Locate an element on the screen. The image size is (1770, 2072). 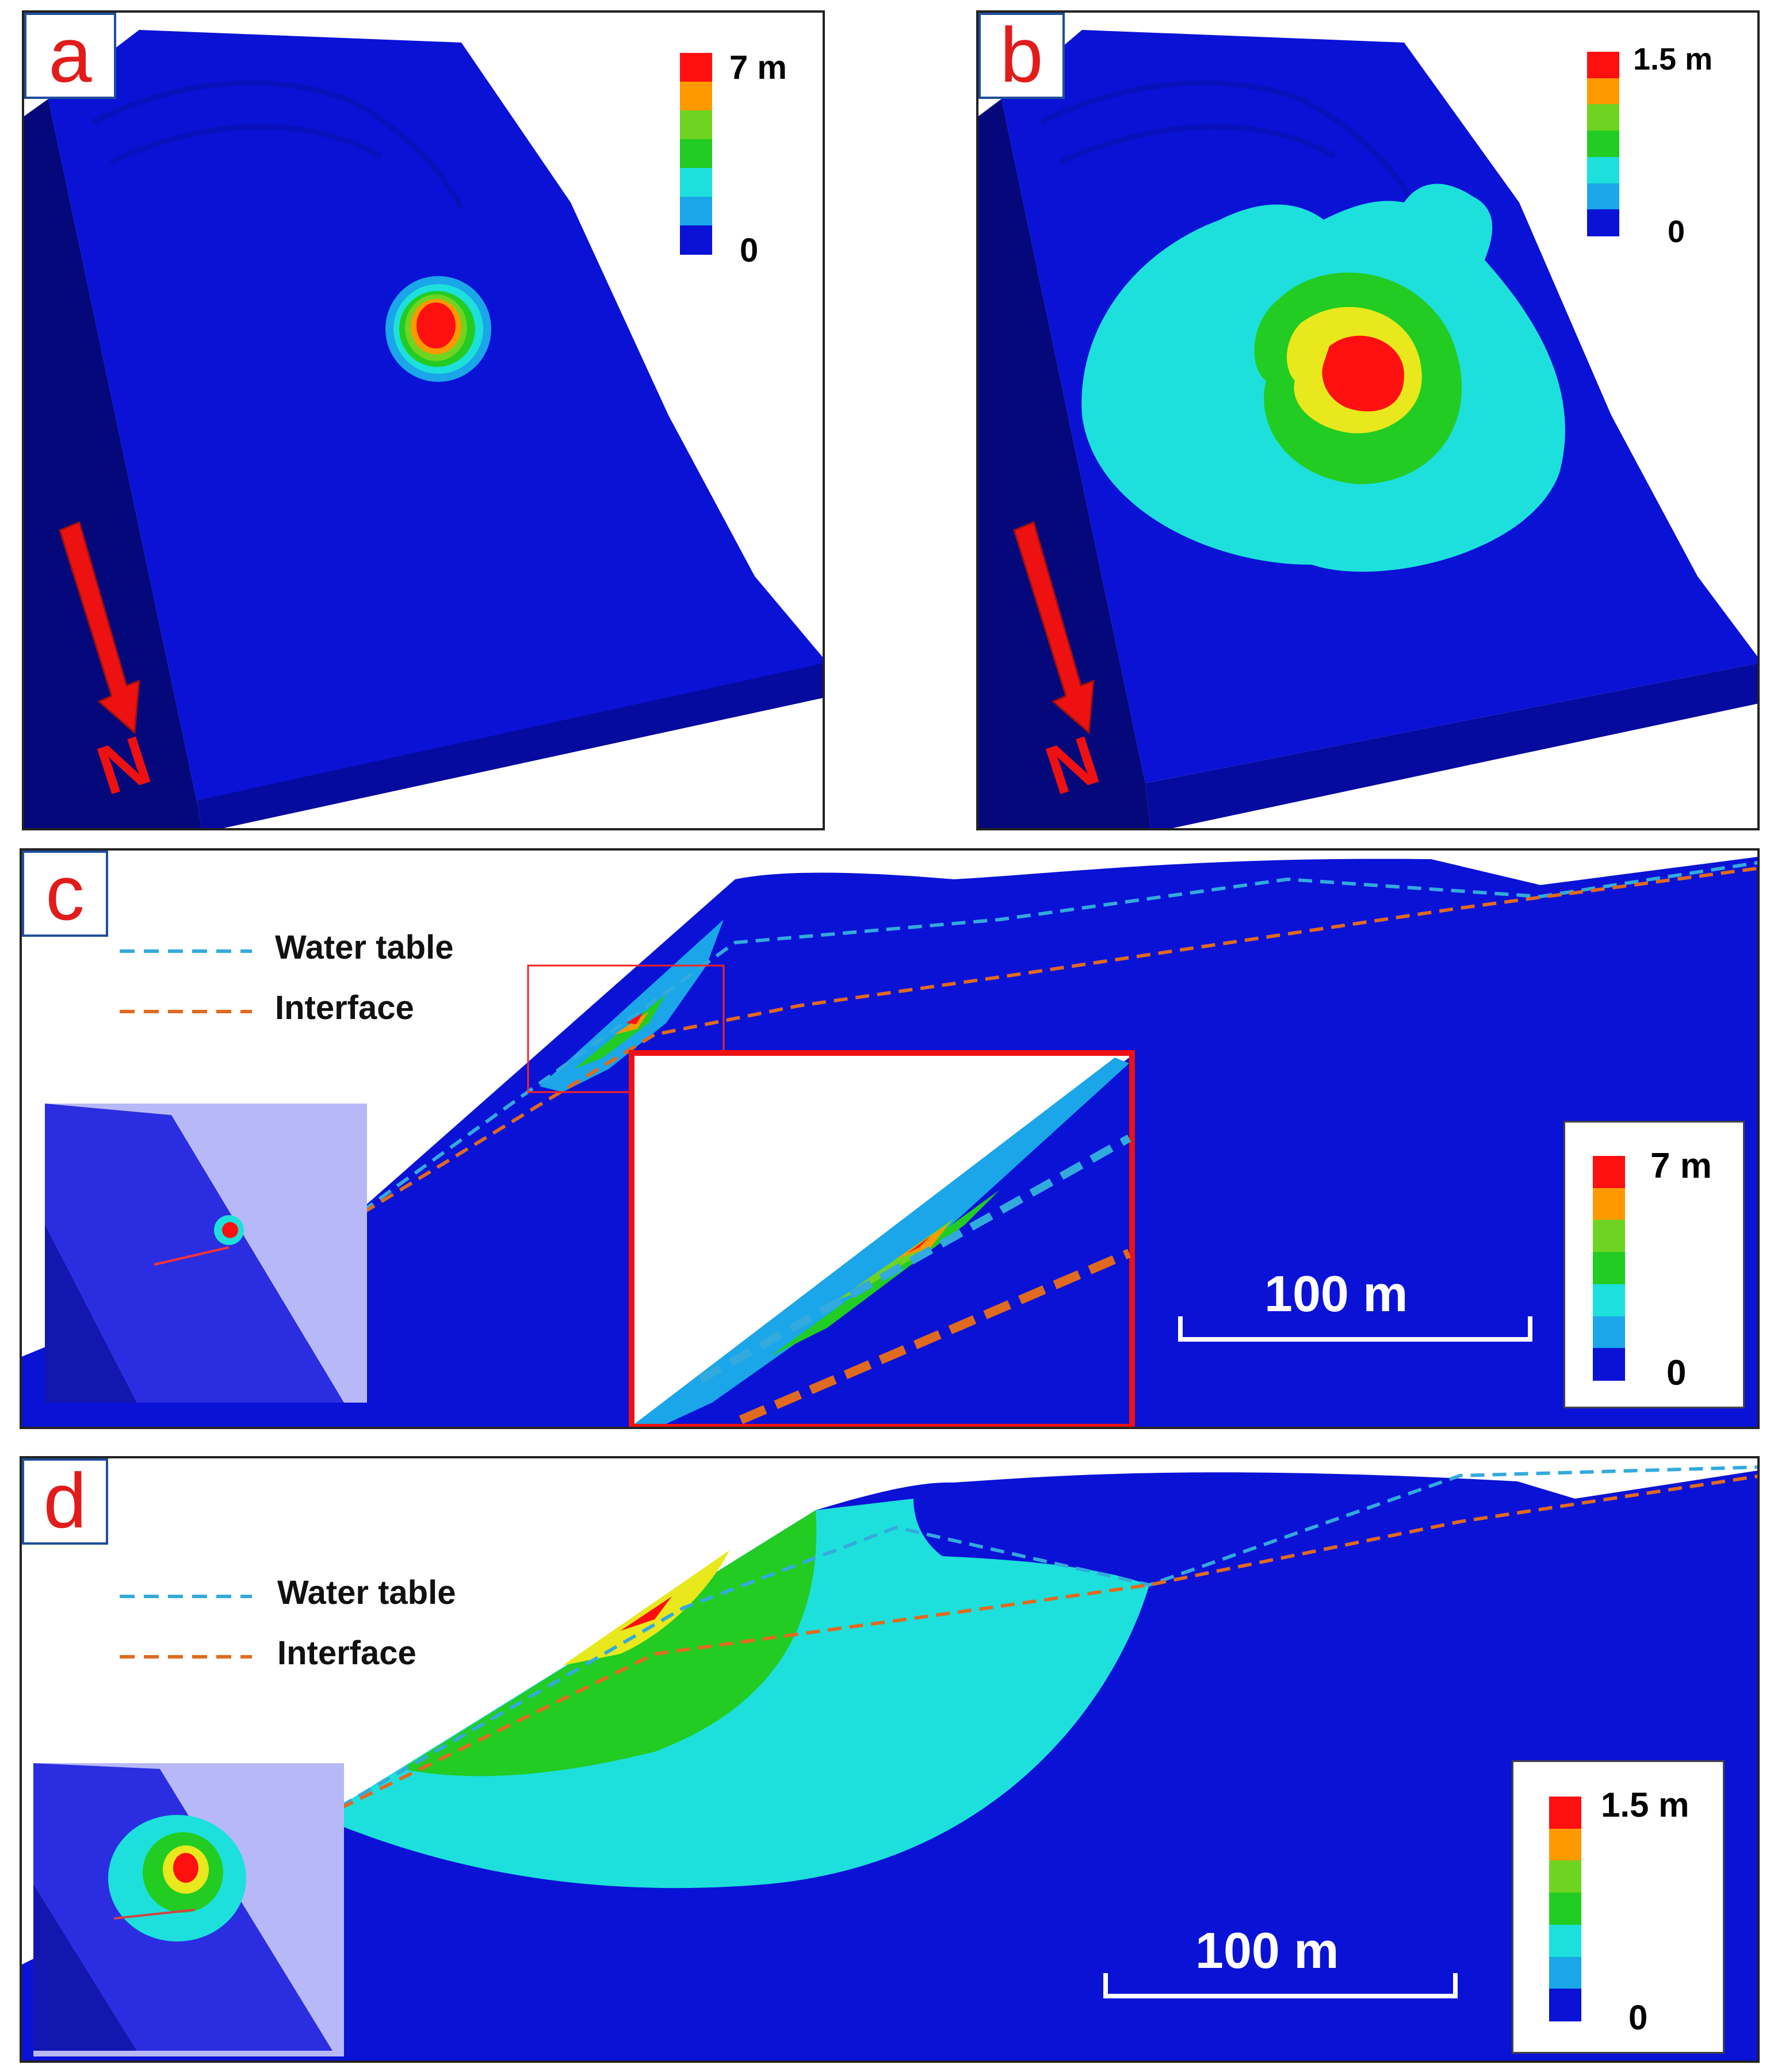
scale-label-c: 100 m is located at coordinates (1336, 1294).